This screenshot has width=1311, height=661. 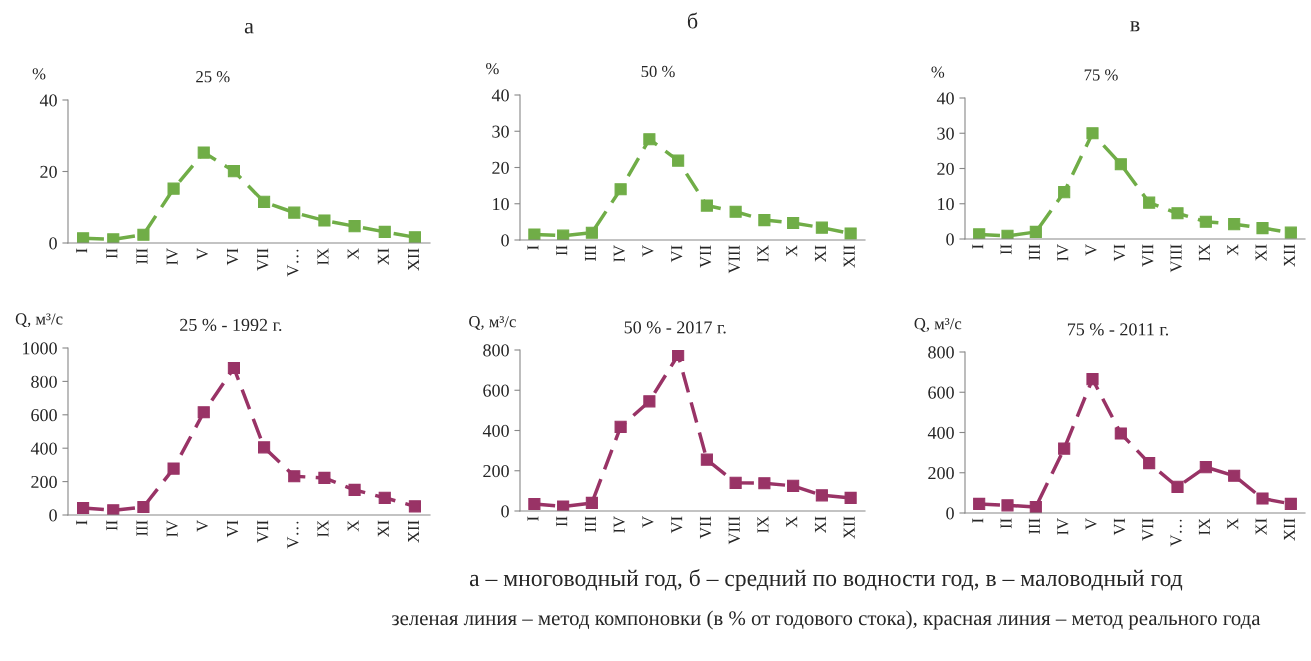 What do you see at coordinates (39, 74) in the screenshot?
I see `y-axis-title: %` at bounding box center [39, 74].